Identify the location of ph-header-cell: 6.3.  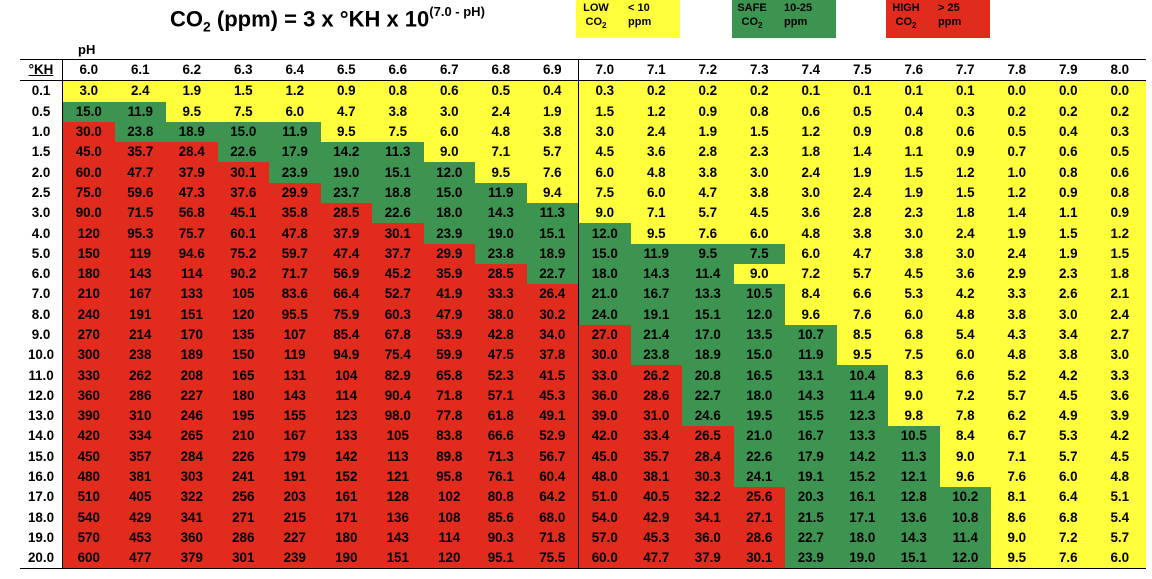
(243, 70).